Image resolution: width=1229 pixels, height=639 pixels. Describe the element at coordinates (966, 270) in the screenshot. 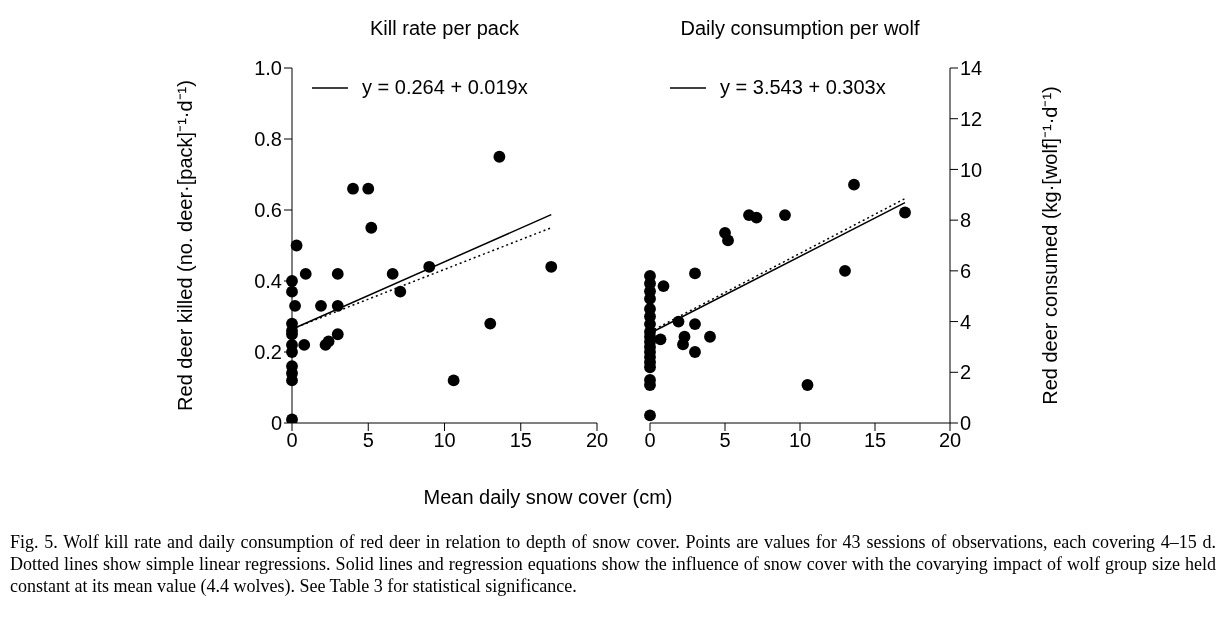

I see `y2-tick-label: 6` at that location.